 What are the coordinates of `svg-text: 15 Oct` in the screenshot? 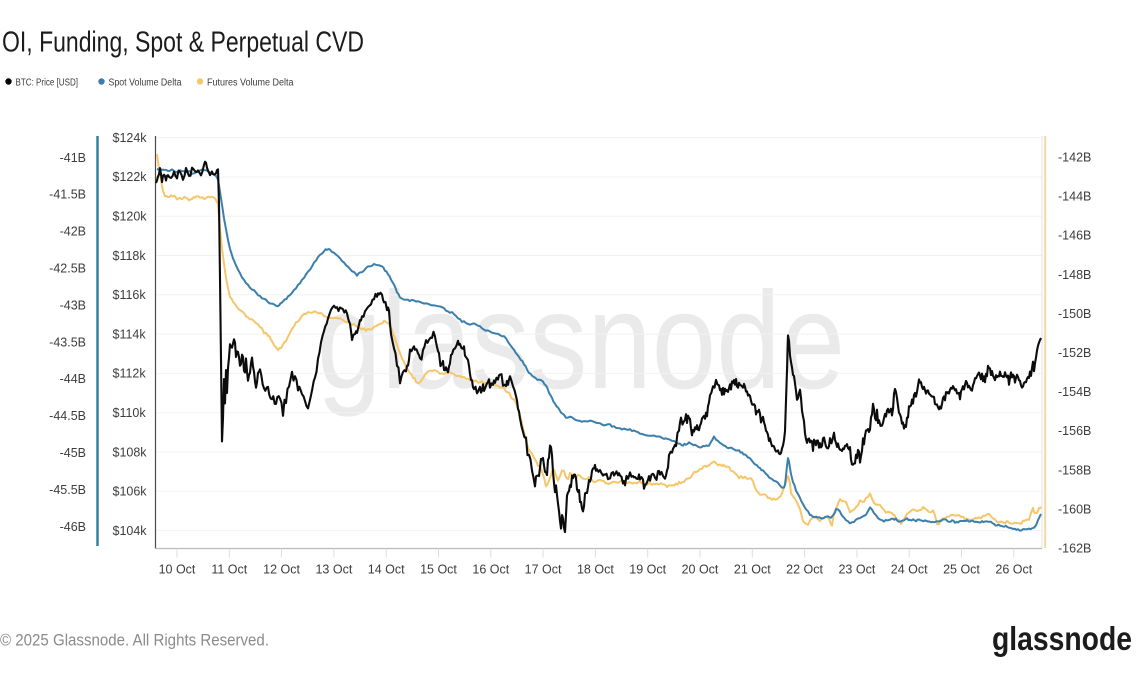 It's located at (438, 570).